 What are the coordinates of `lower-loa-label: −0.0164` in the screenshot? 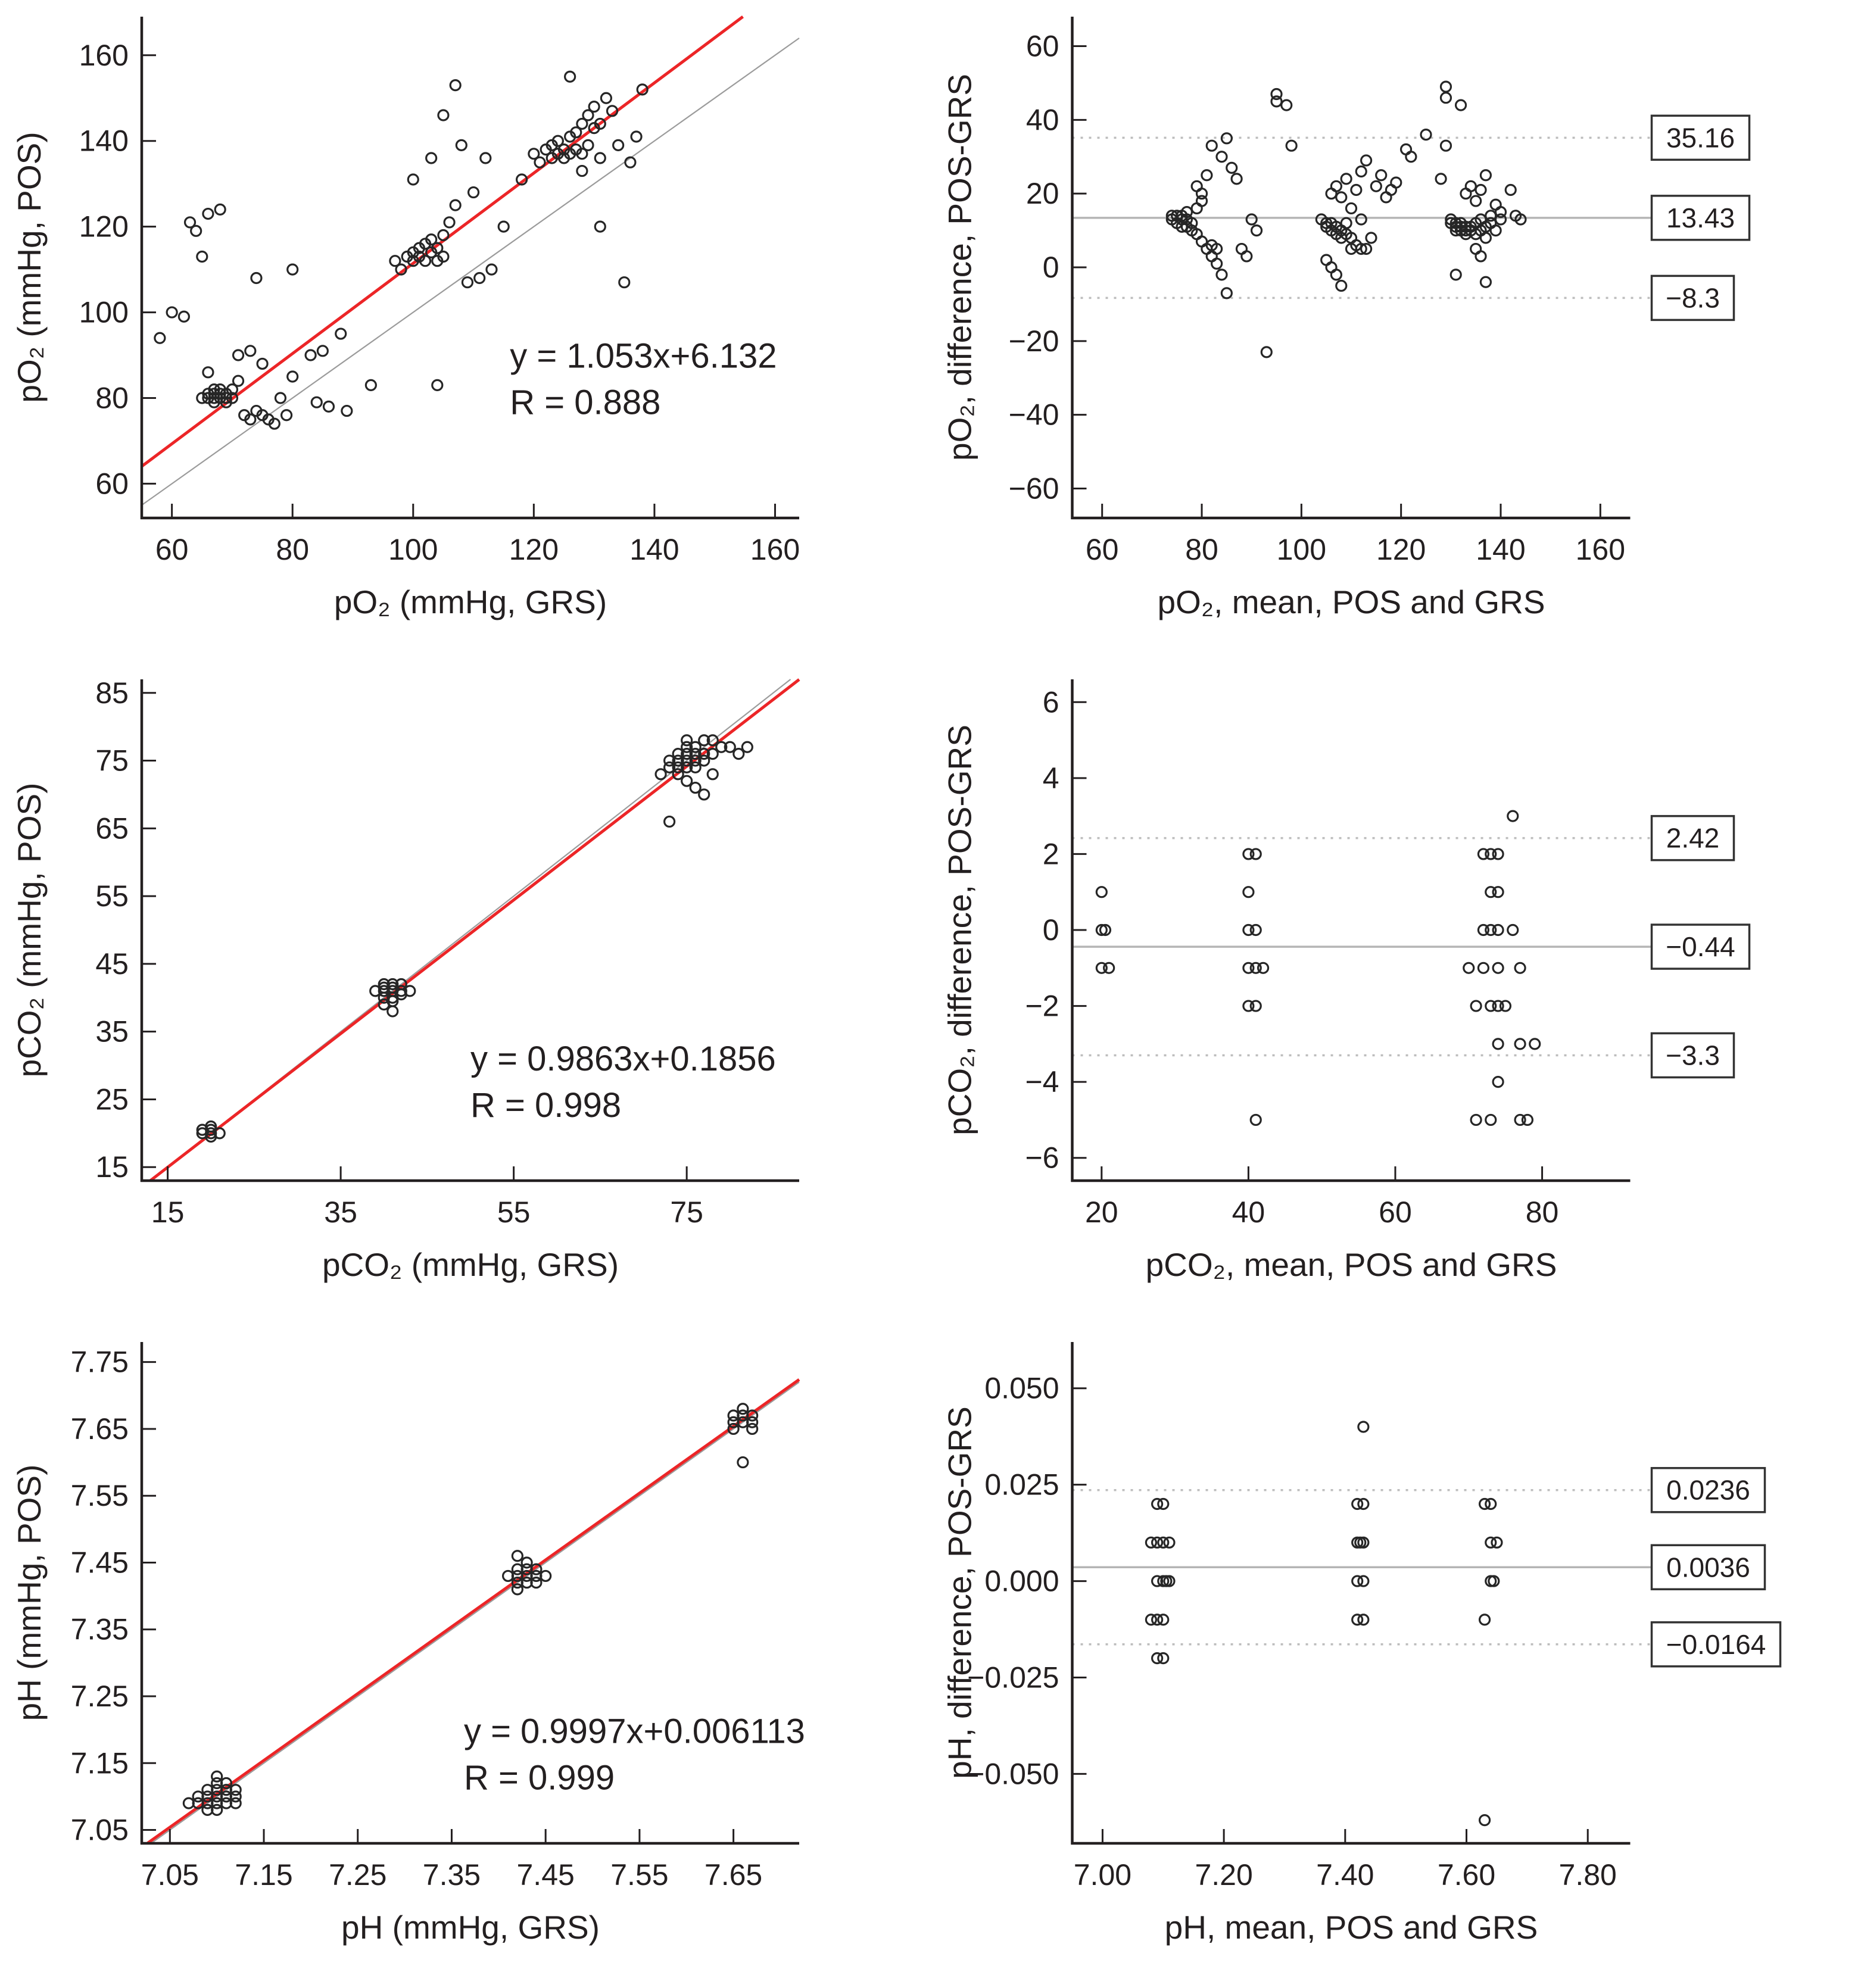 It's located at (1716, 1645).